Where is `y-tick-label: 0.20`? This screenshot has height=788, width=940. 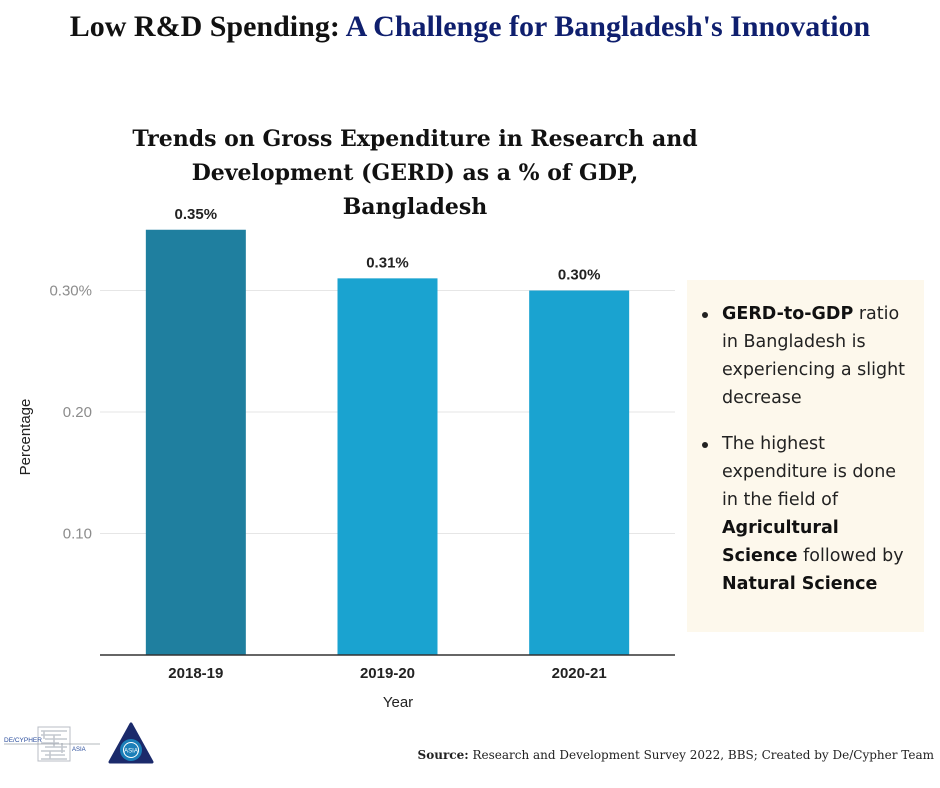 y-tick-label: 0.20 is located at coordinates (77, 412).